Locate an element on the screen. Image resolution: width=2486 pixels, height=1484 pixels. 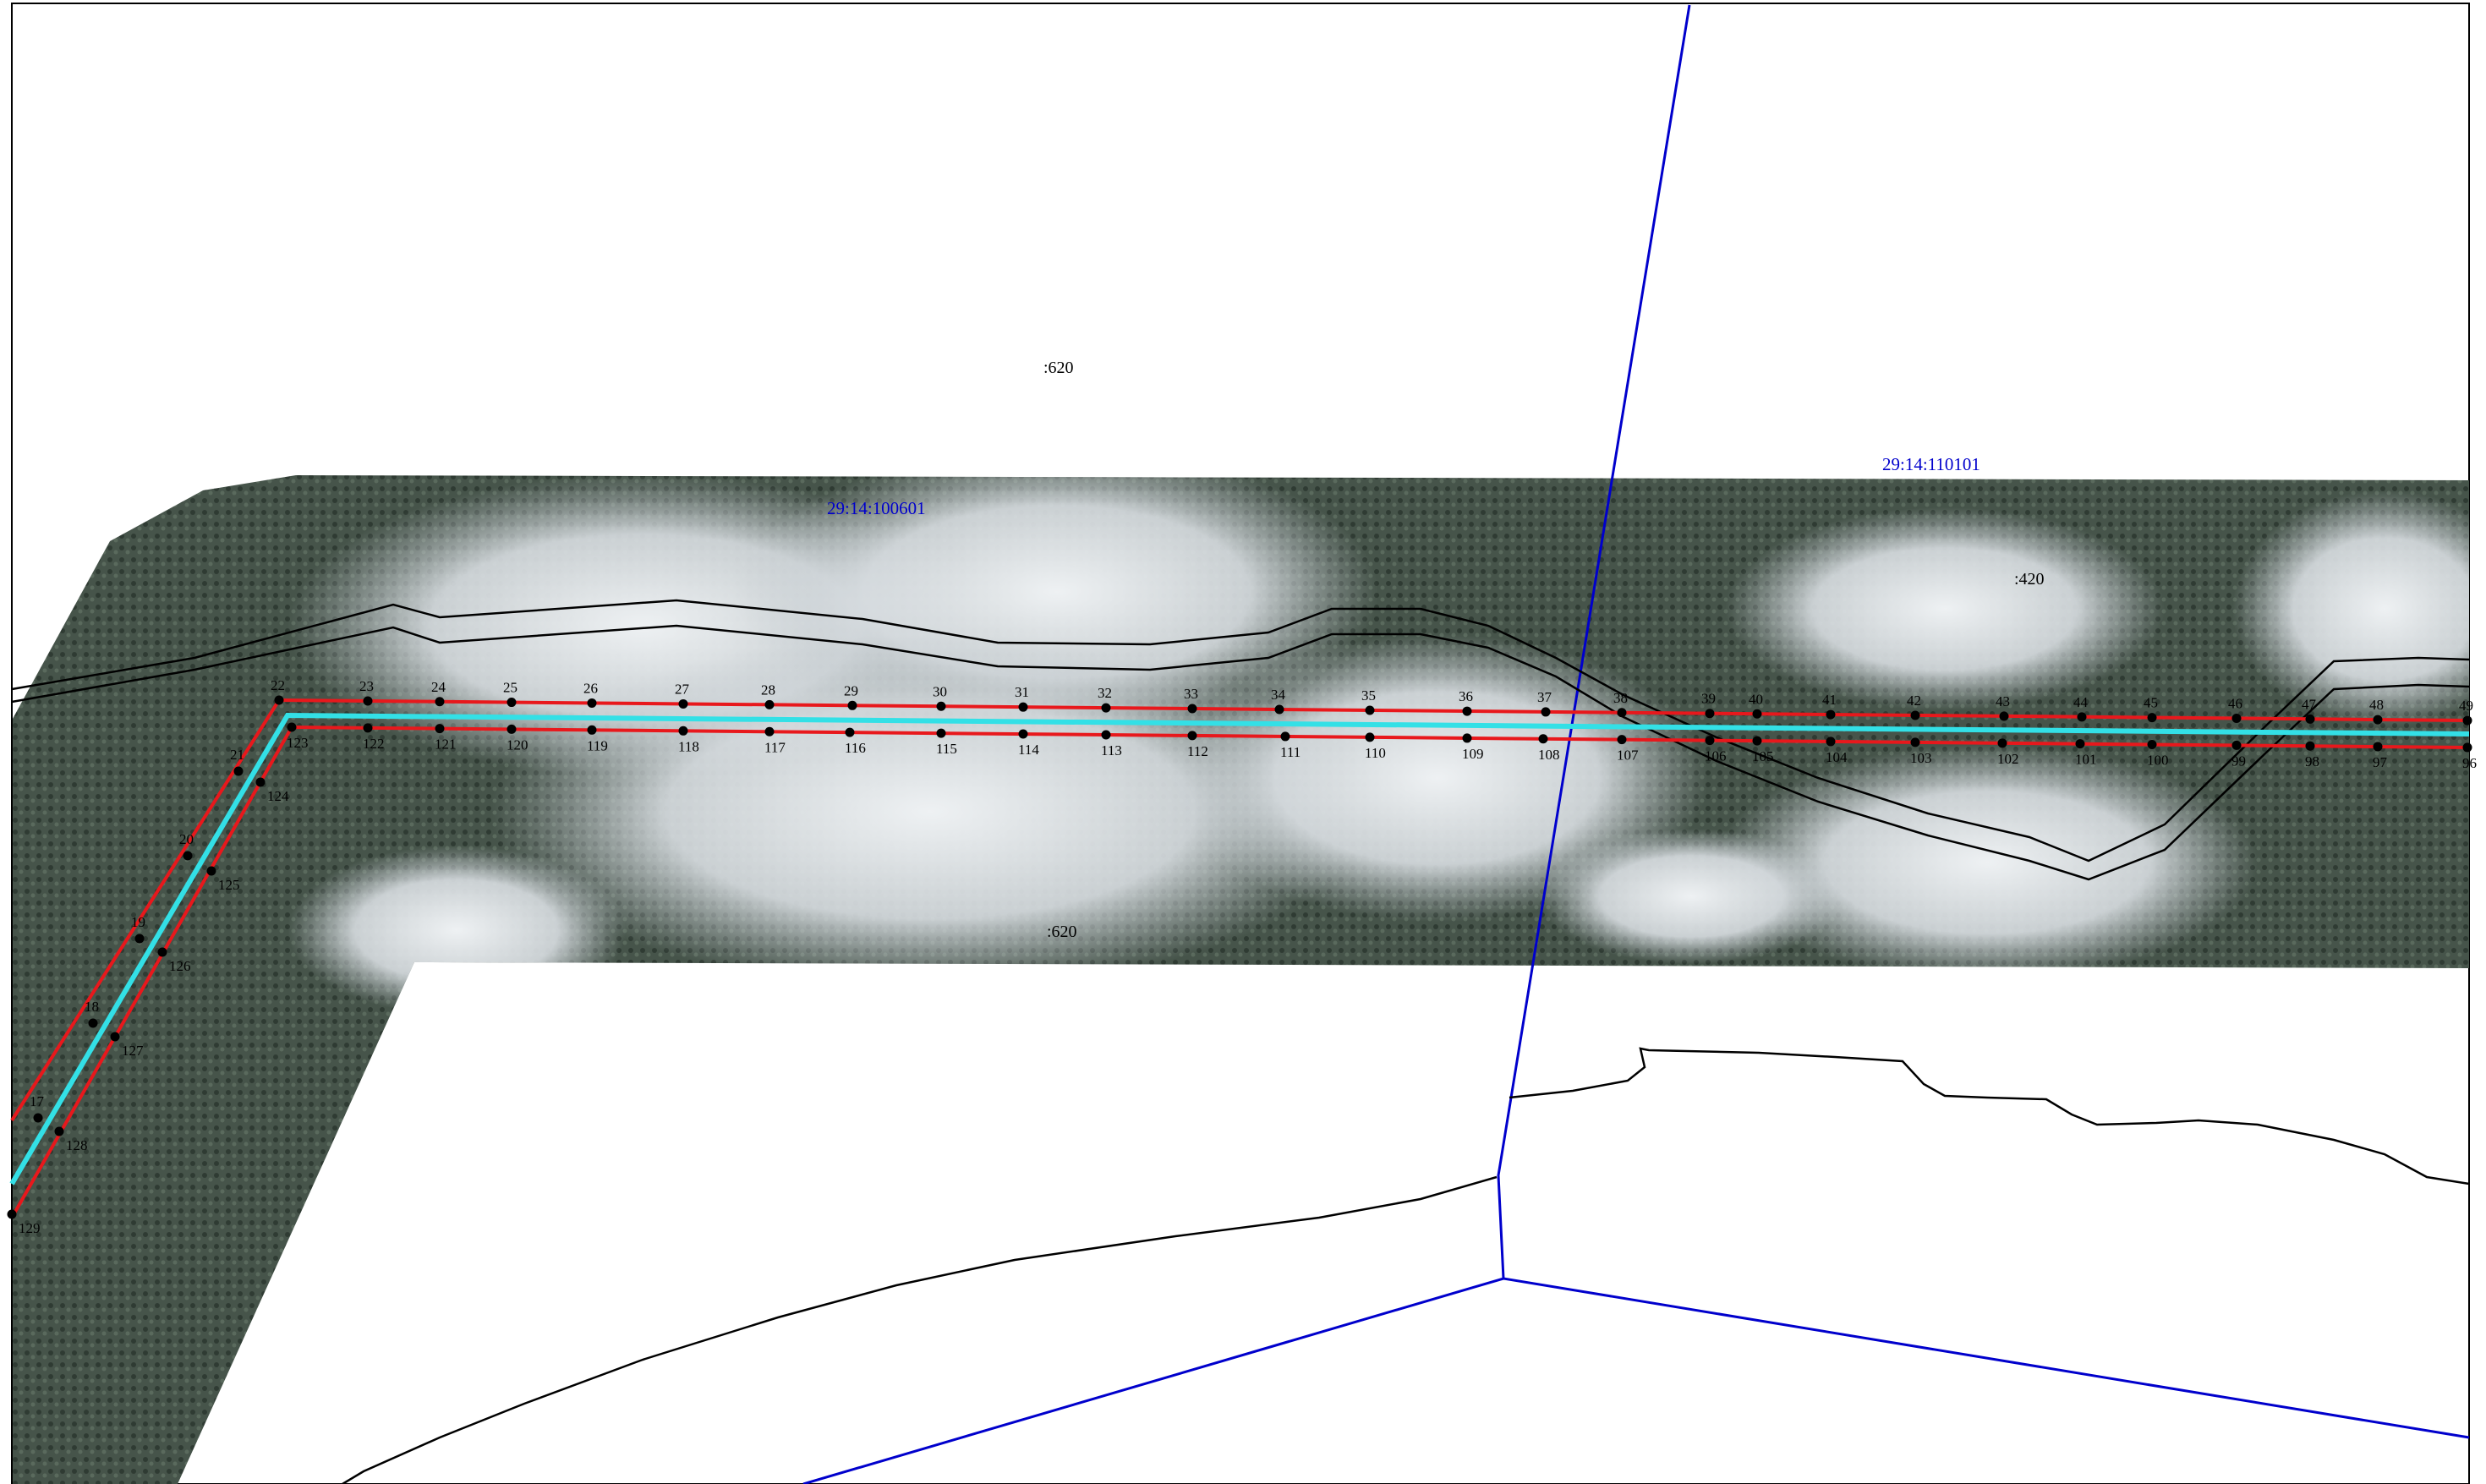
point-118-marker is located at coordinates (683, 731).